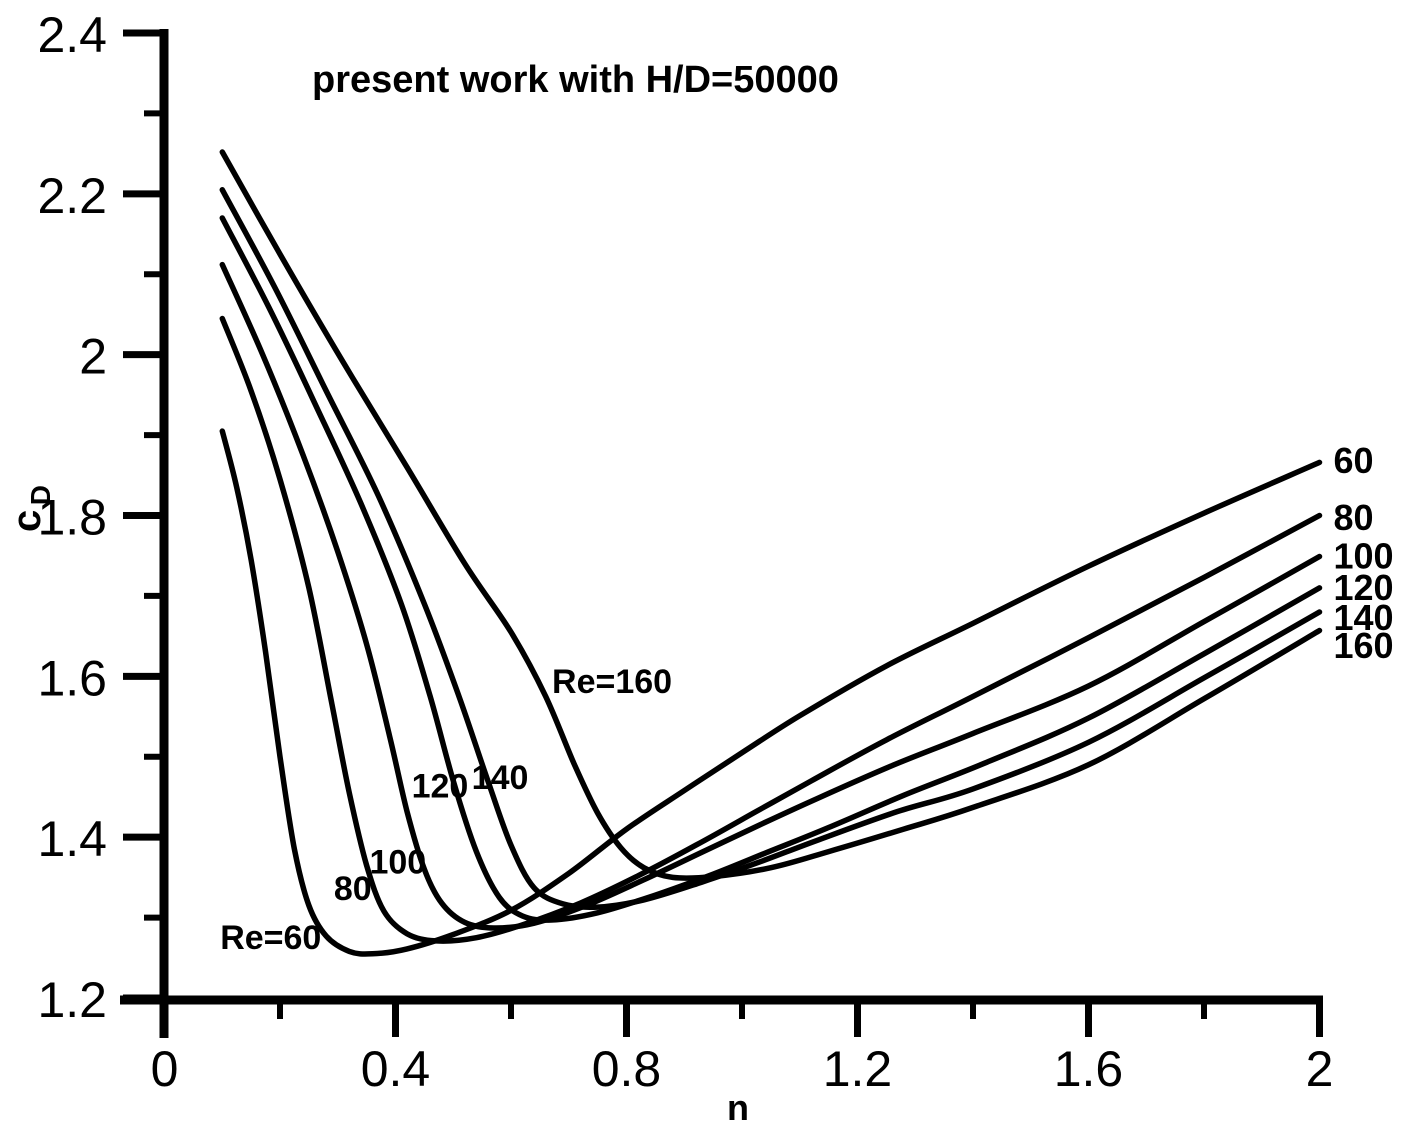  What do you see at coordinates (612, 682) in the screenshot?
I see `curve-label-re-160: Re=160` at bounding box center [612, 682].